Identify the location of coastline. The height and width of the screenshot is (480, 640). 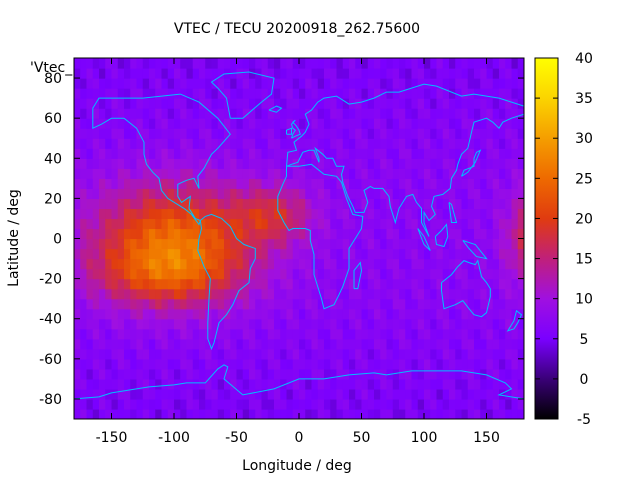
(424, 239).